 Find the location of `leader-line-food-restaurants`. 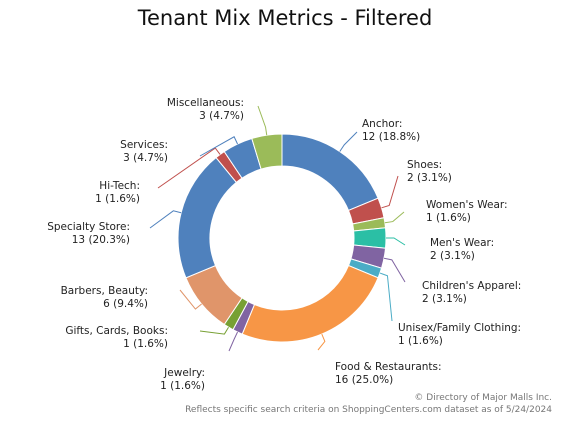

leader-line-food-restaurants is located at coordinates (321, 342).